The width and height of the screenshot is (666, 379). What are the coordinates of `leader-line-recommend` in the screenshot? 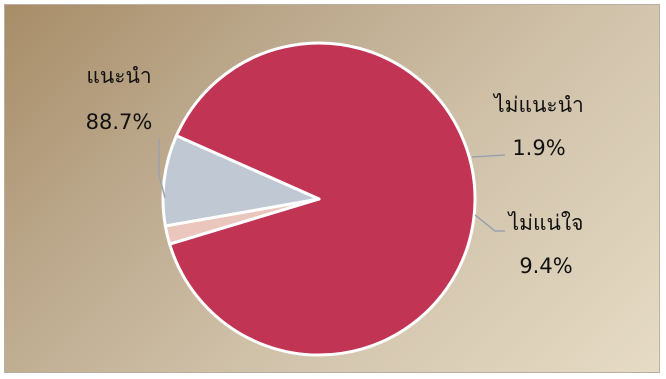 It's located at (162, 169).